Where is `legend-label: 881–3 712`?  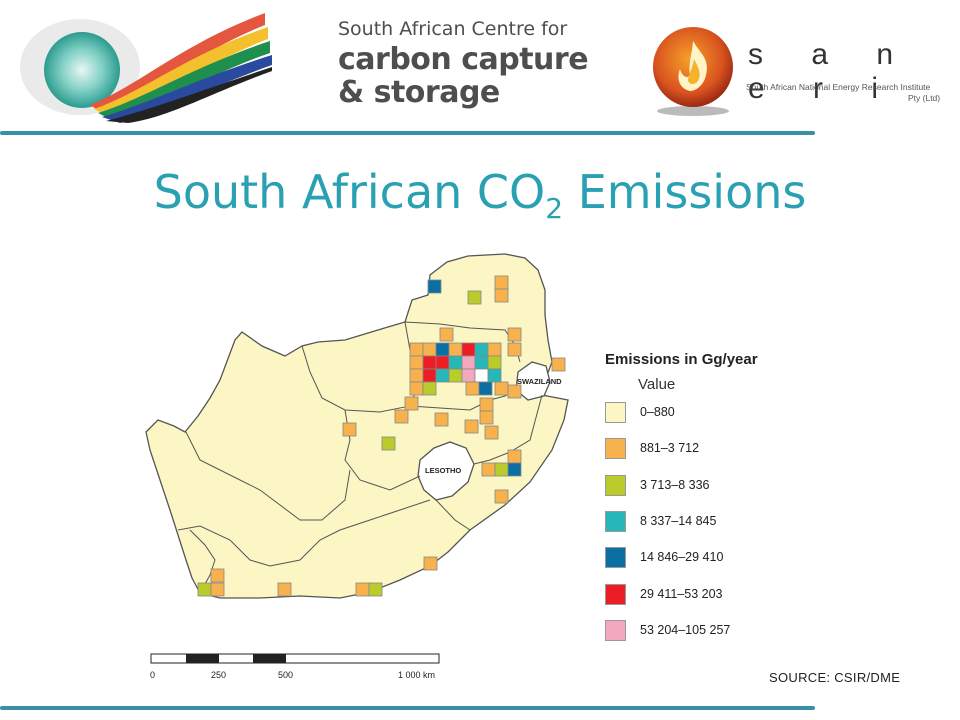
legend-label: 881–3 712 is located at coordinates (670, 448).